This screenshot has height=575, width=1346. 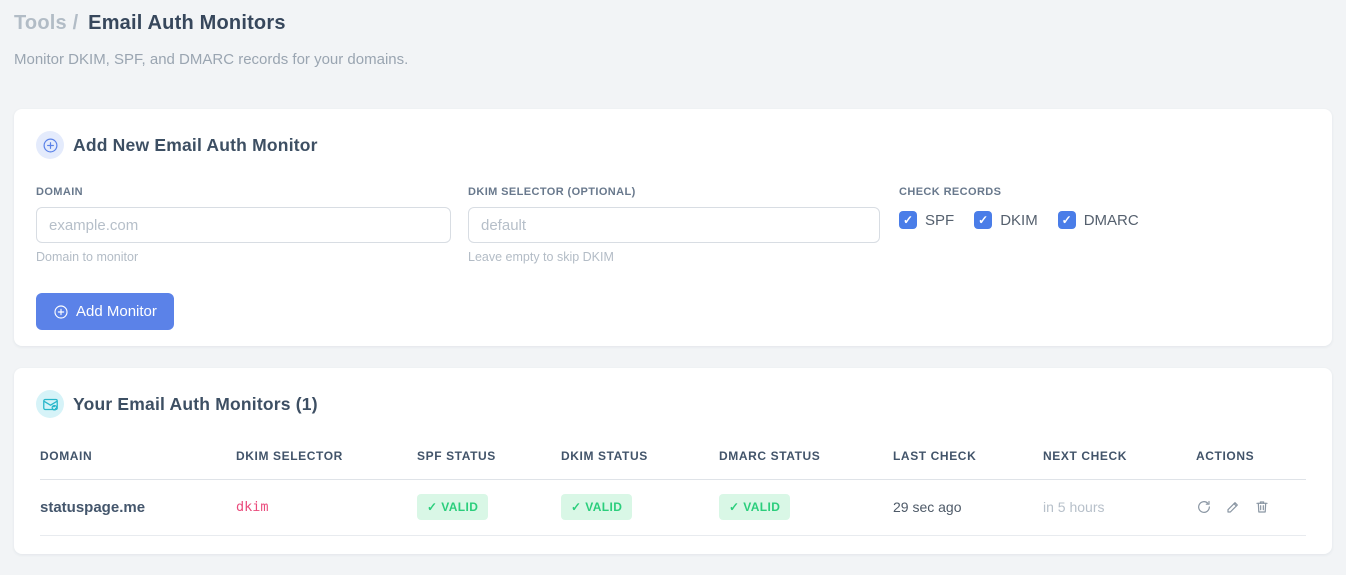 What do you see at coordinates (50, 404) in the screenshot?
I see `envelope-check-icon` at bounding box center [50, 404].